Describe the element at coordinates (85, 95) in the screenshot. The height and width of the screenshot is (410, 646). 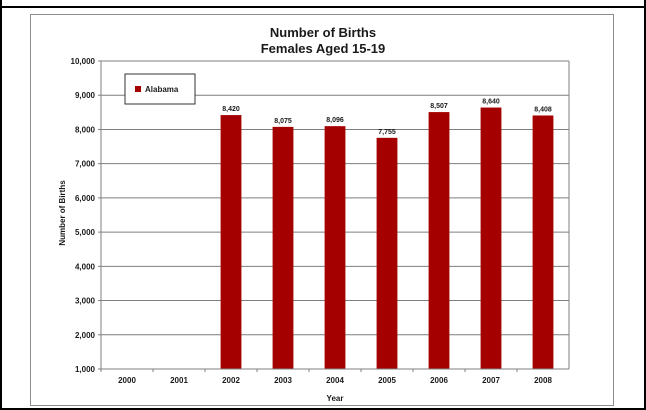
I see `y-tick-label: 9,000` at that location.